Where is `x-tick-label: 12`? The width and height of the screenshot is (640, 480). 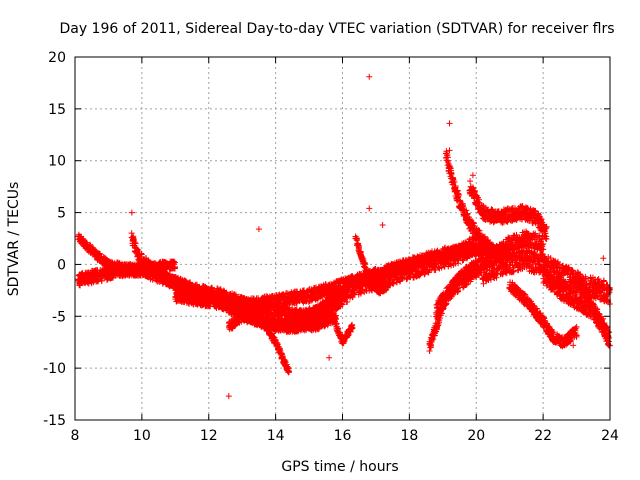 x-tick-label: 12 is located at coordinates (209, 436).